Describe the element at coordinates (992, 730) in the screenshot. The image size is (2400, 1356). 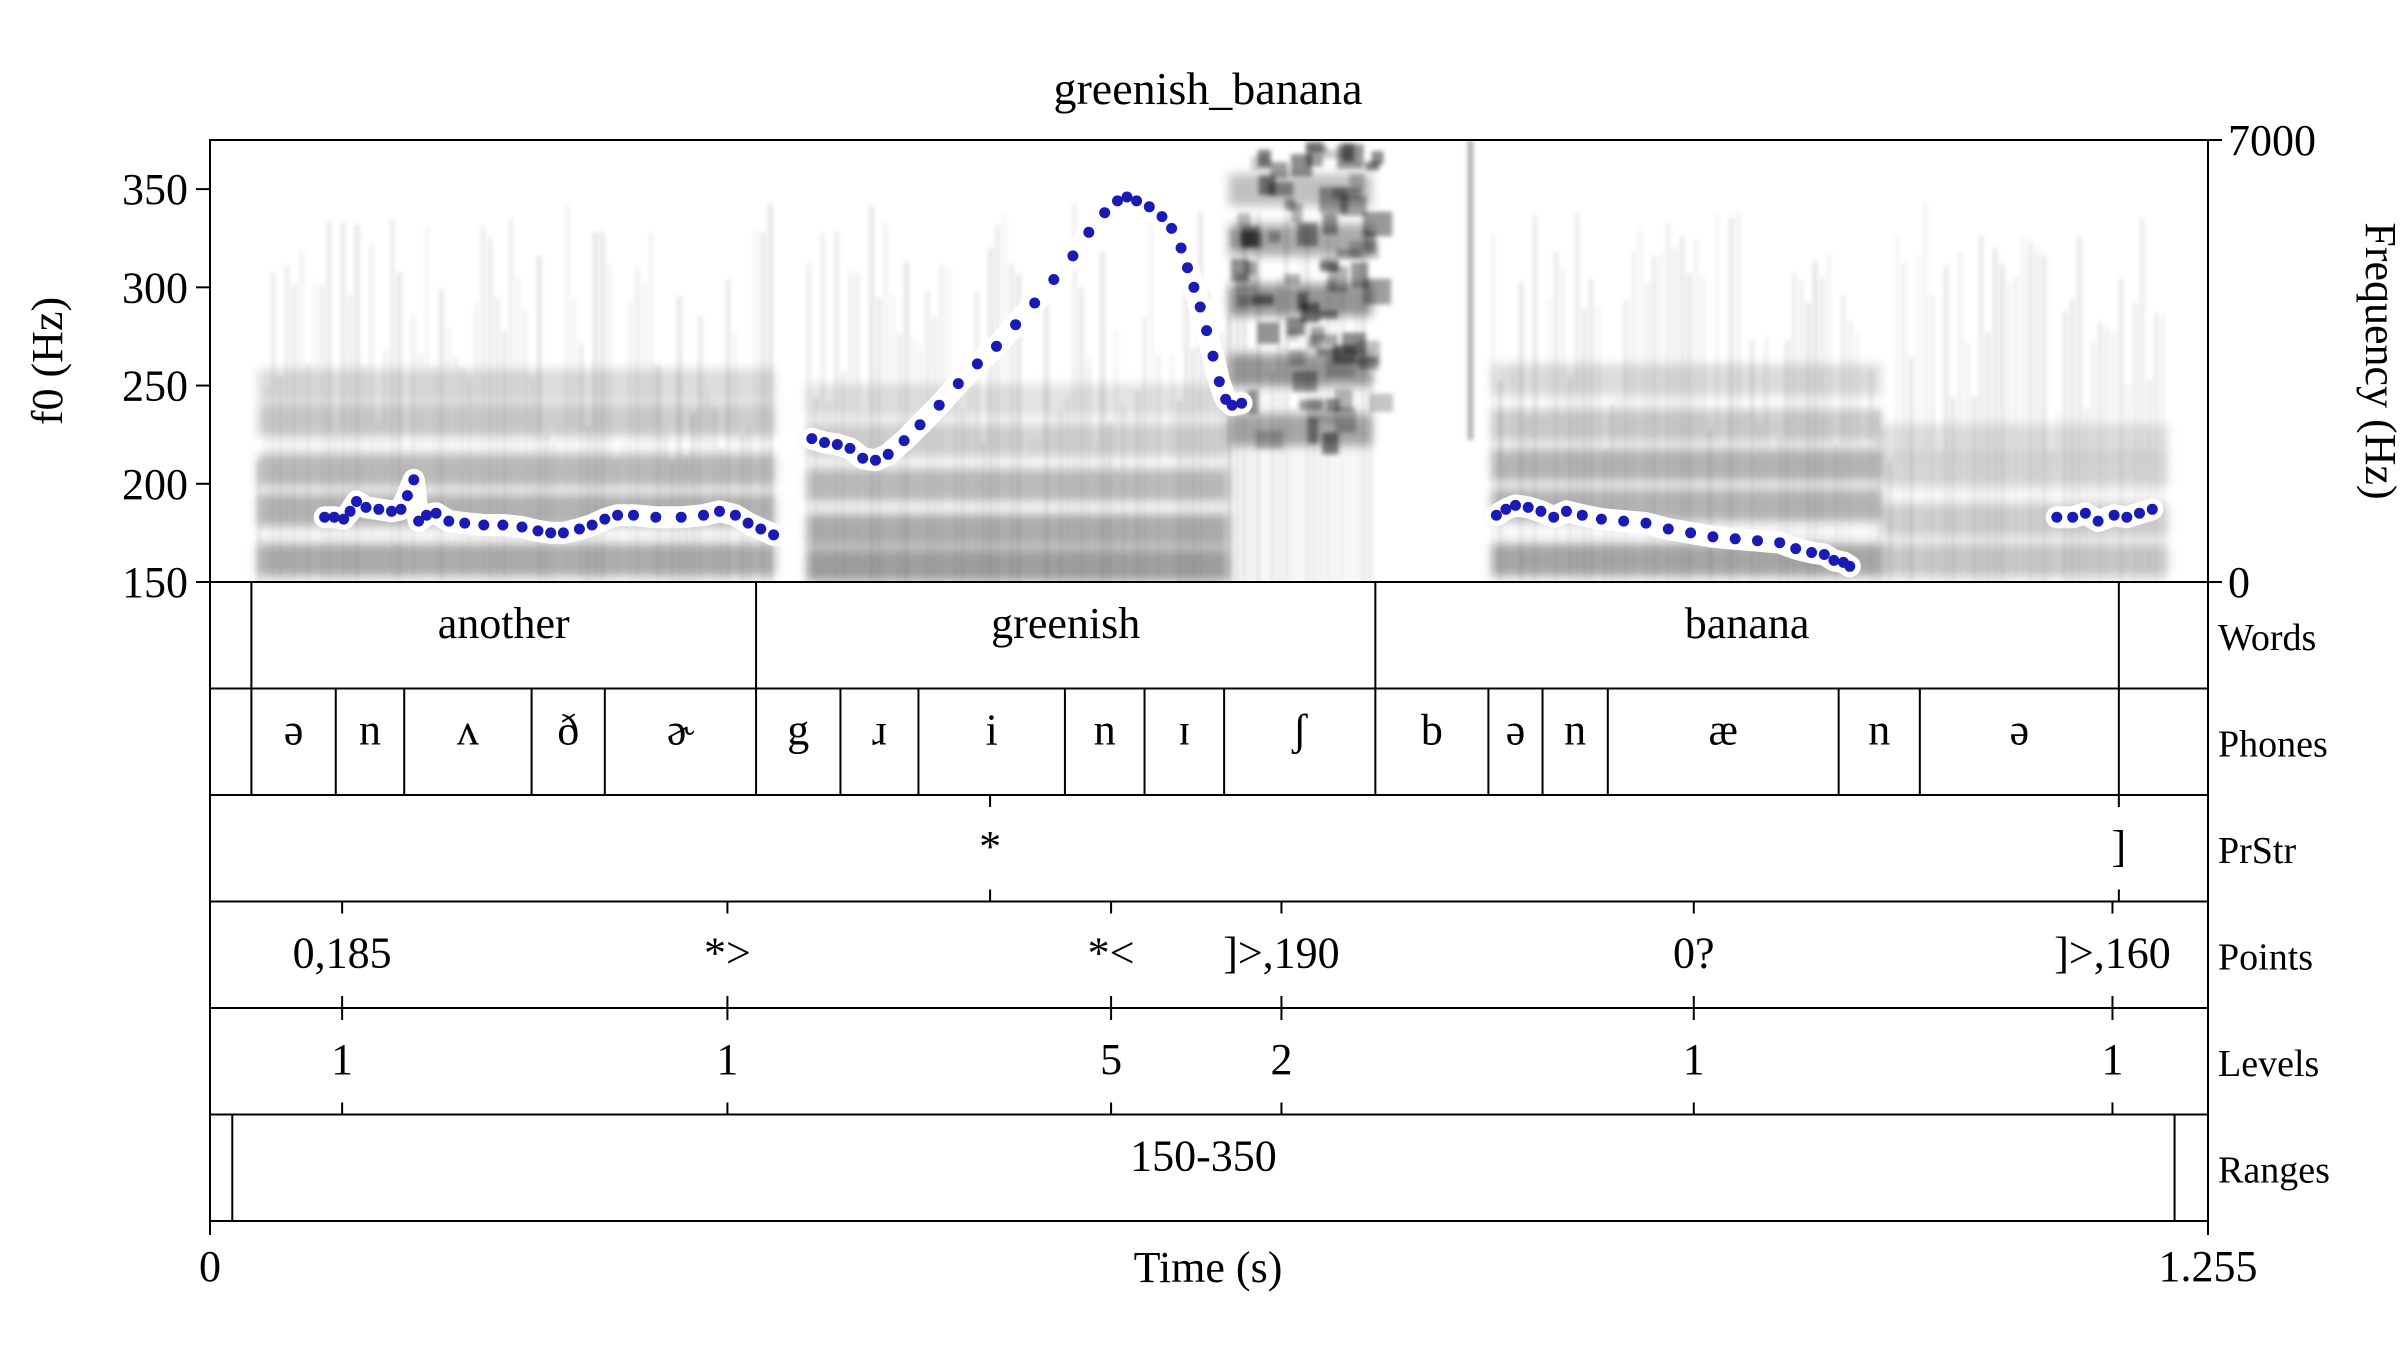
I see `interval-label: i` at that location.